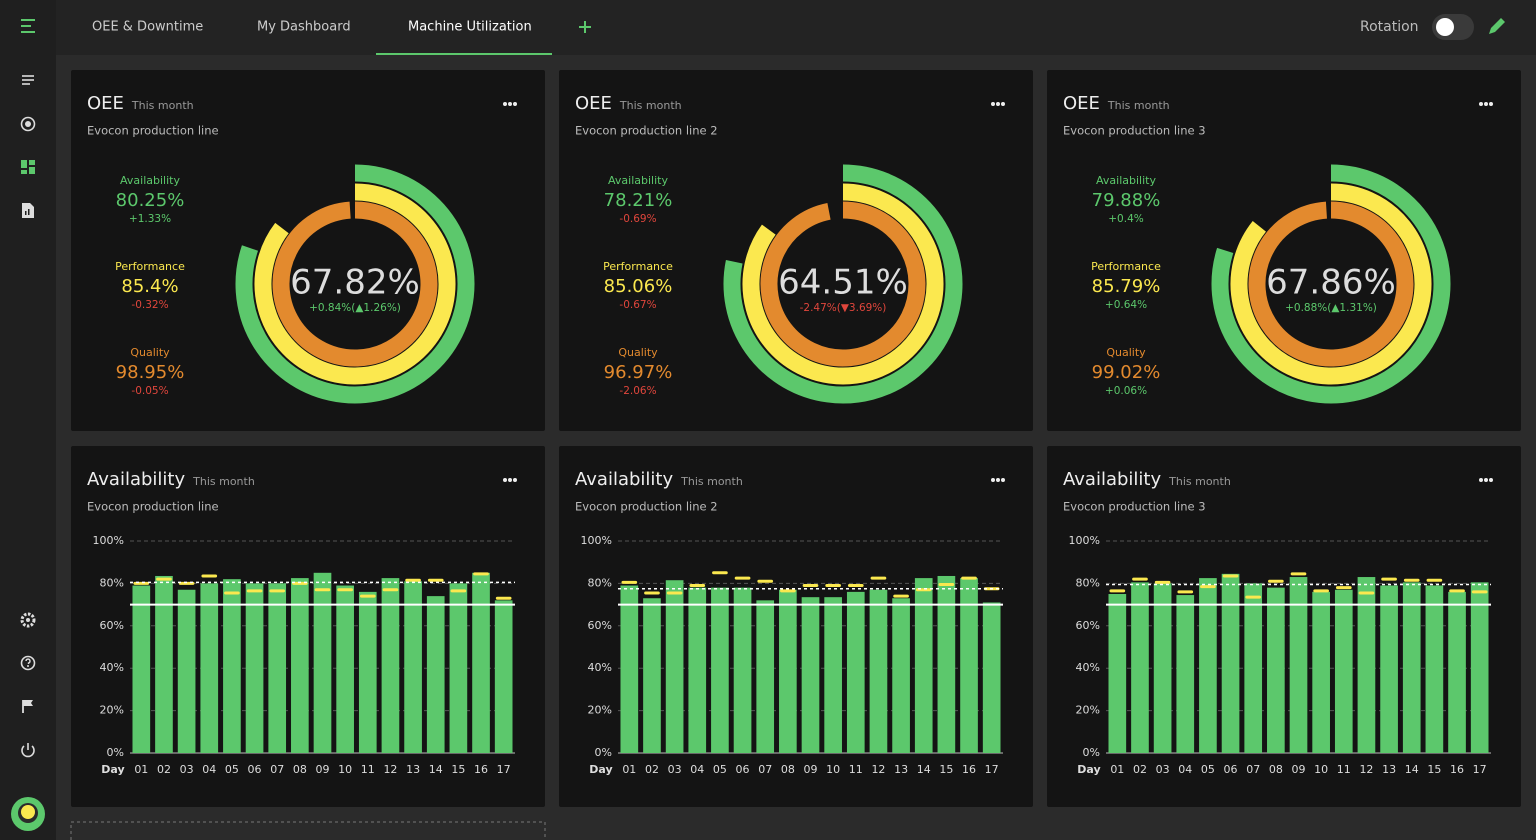 The width and height of the screenshot is (1536, 840). Describe the element at coordinates (1453, 27) in the screenshot. I see `rotation-toggle` at that location.